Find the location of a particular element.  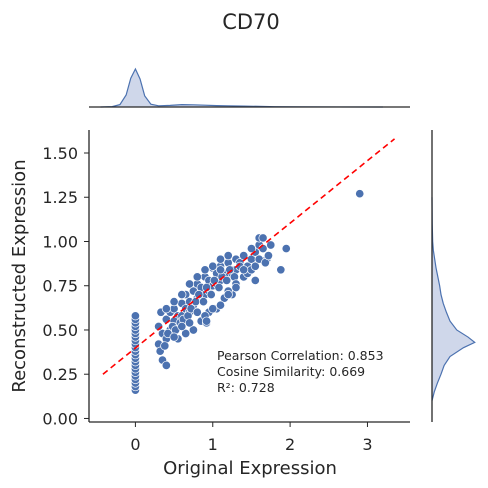

y-tick-label: 0.75 is located at coordinates (60, 286).